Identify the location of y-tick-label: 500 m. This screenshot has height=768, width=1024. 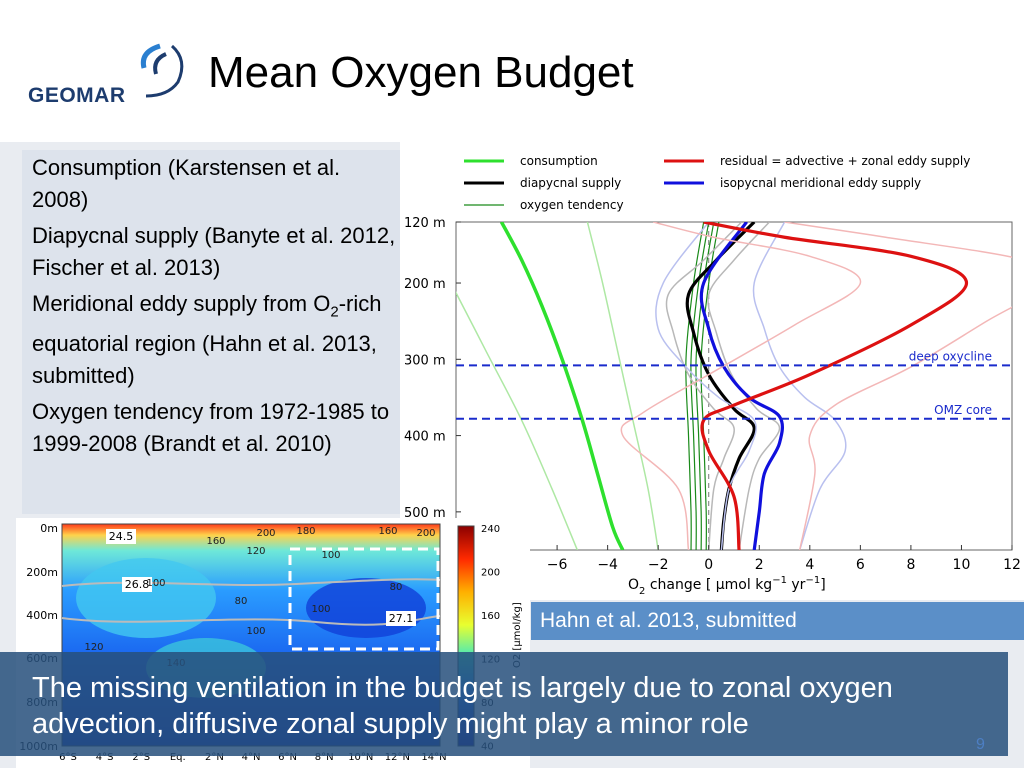
(425, 513).